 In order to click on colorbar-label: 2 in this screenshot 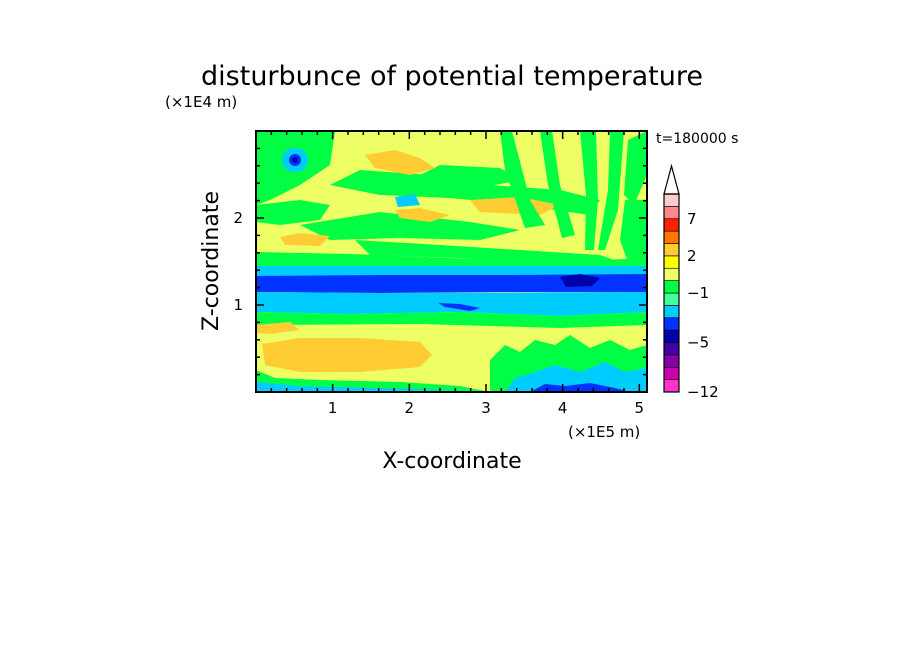, I will do `click(692, 256)`.